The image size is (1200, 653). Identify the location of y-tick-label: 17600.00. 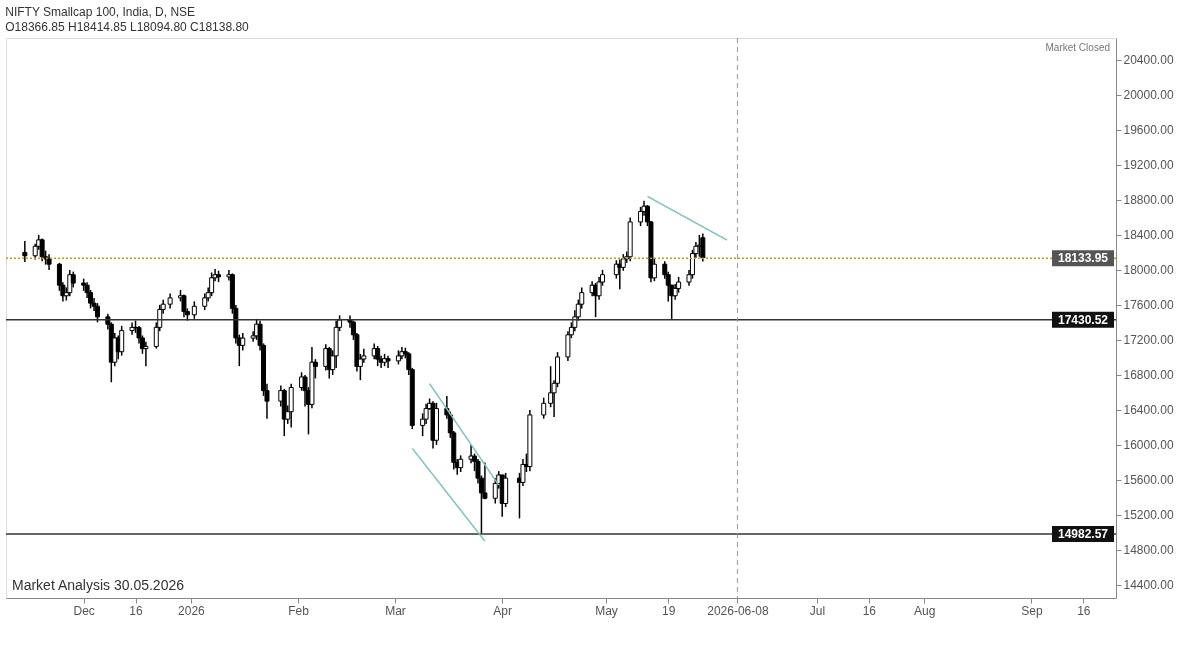
(1148, 305).